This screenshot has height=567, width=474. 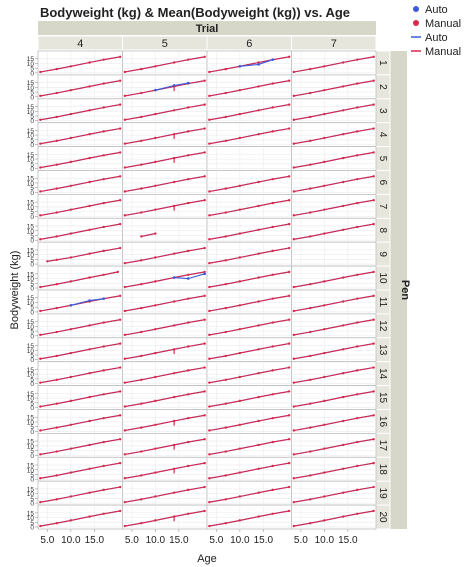 I want to click on x-tick-label: 15.0, so click(x=95, y=540).